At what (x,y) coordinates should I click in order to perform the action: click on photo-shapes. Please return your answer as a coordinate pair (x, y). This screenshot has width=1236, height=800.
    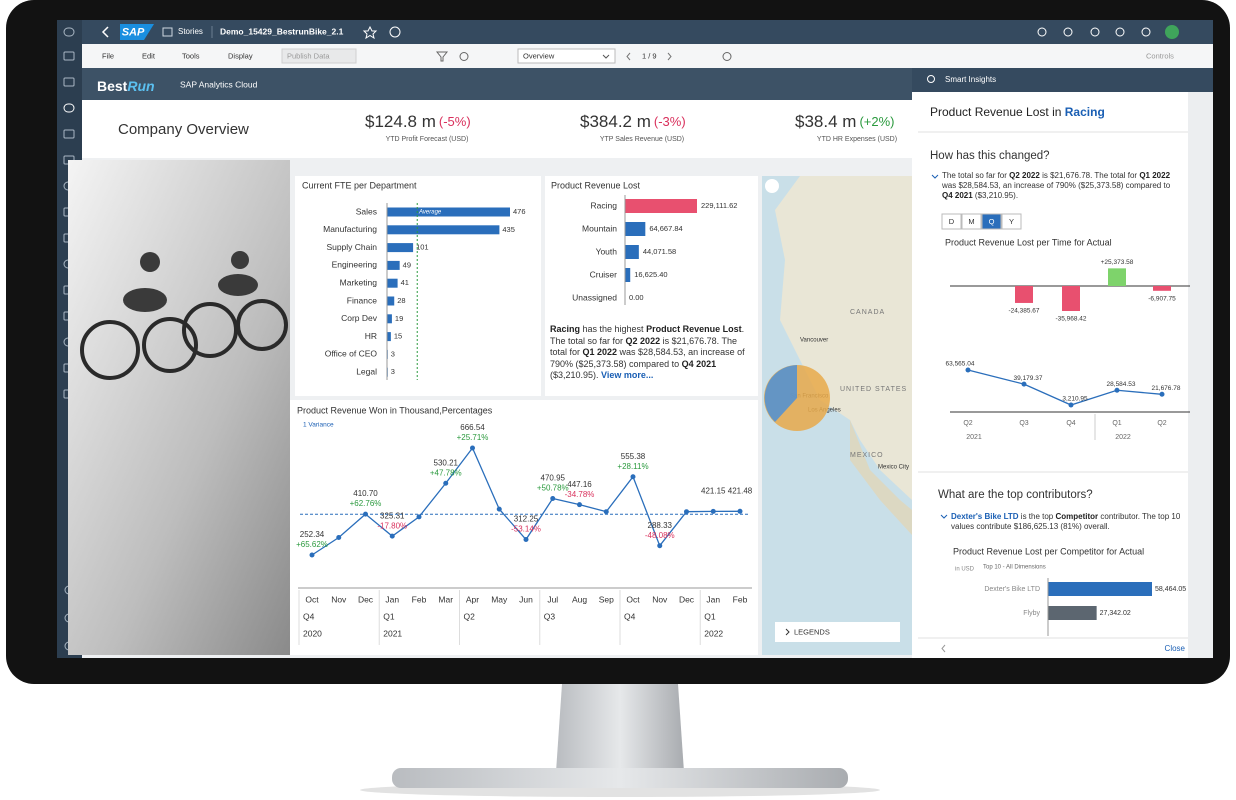
    Looking at the image, I should click on (184, 339).